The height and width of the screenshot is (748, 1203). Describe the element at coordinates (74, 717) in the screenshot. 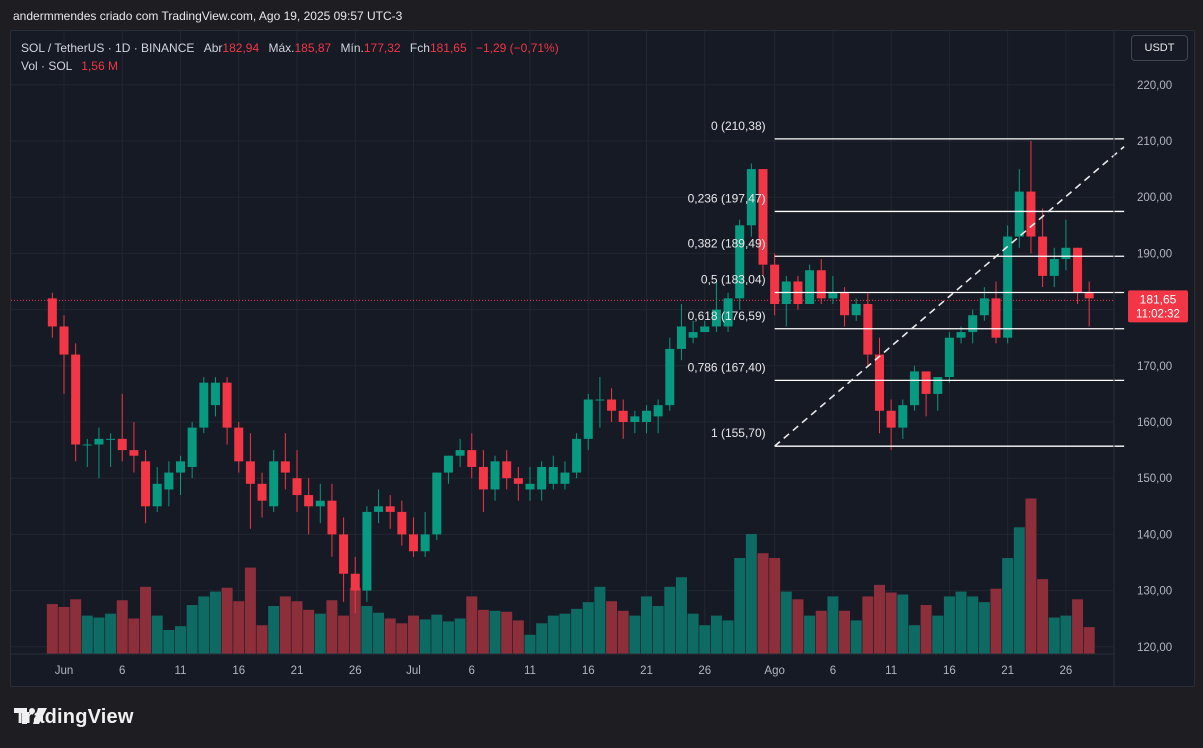

I see `tradingview-logo: TradingView` at that location.